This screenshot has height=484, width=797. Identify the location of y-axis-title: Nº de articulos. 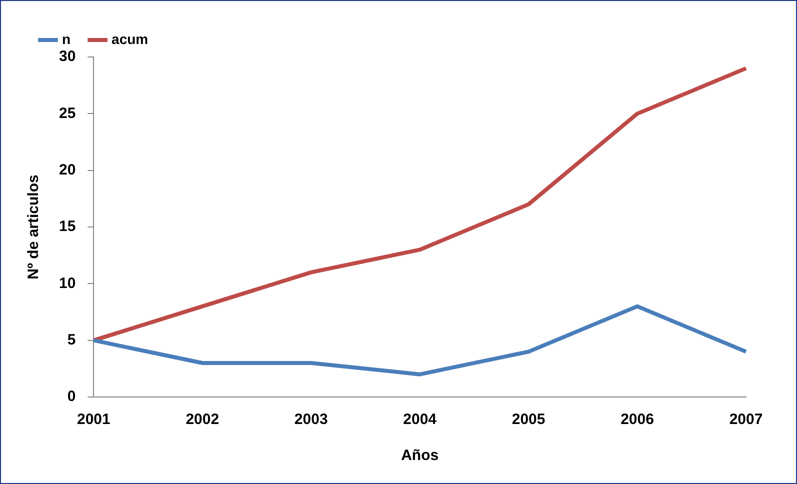
(33, 227).